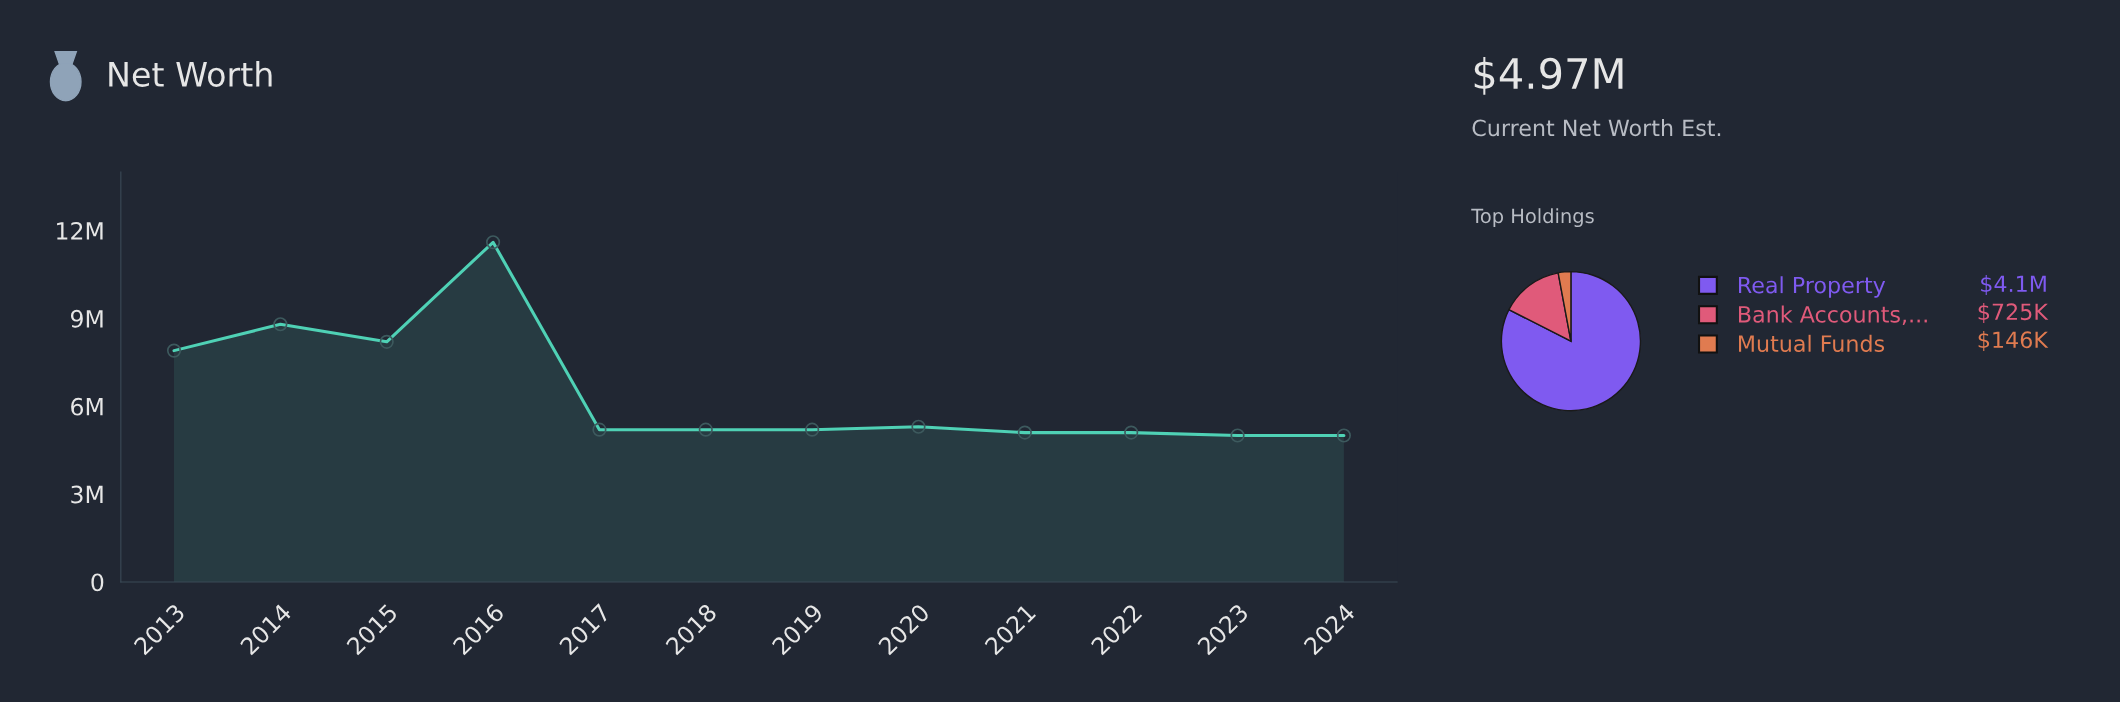 The width and height of the screenshot is (2120, 702). Describe the element at coordinates (97, 582) in the screenshot. I see `y-tick-label: 0` at that location.